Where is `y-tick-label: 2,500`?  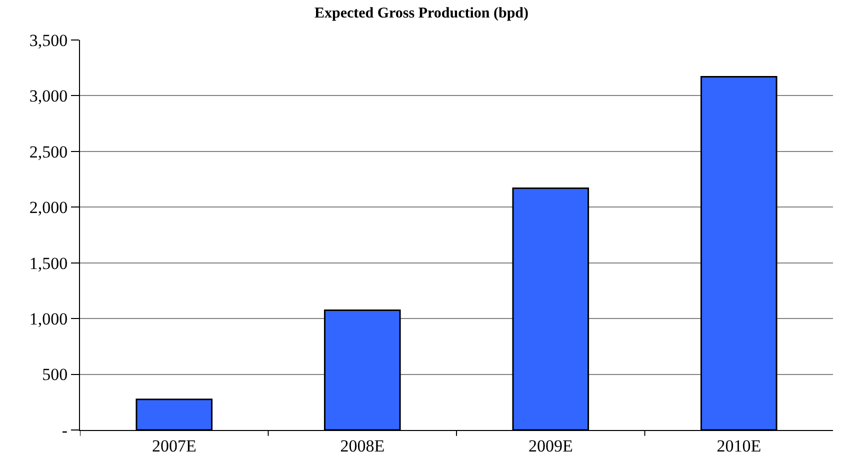
y-tick-label: 2,500 is located at coordinates (48, 152).